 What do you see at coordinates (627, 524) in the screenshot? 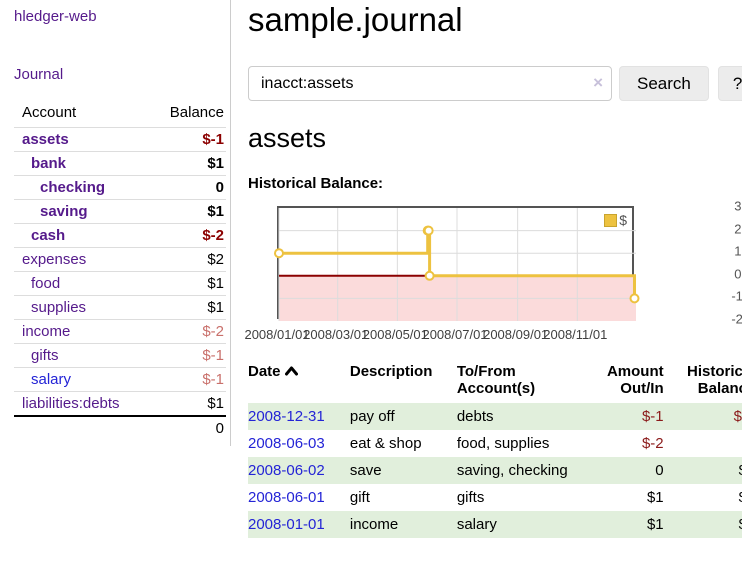
I see `transaction-amount: $1` at bounding box center [627, 524].